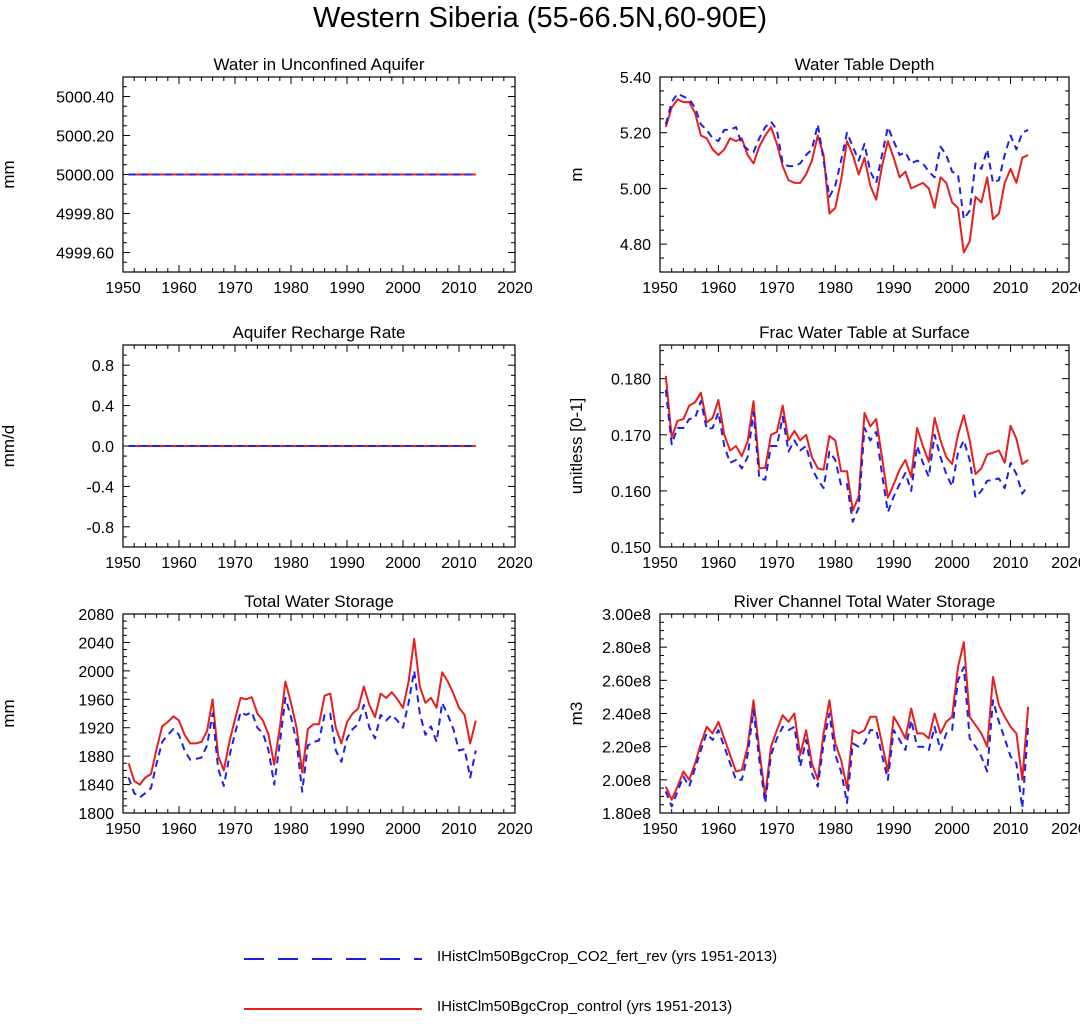 The image size is (1080, 1024). I want to click on y-tick-label: 2080, so click(96, 615).